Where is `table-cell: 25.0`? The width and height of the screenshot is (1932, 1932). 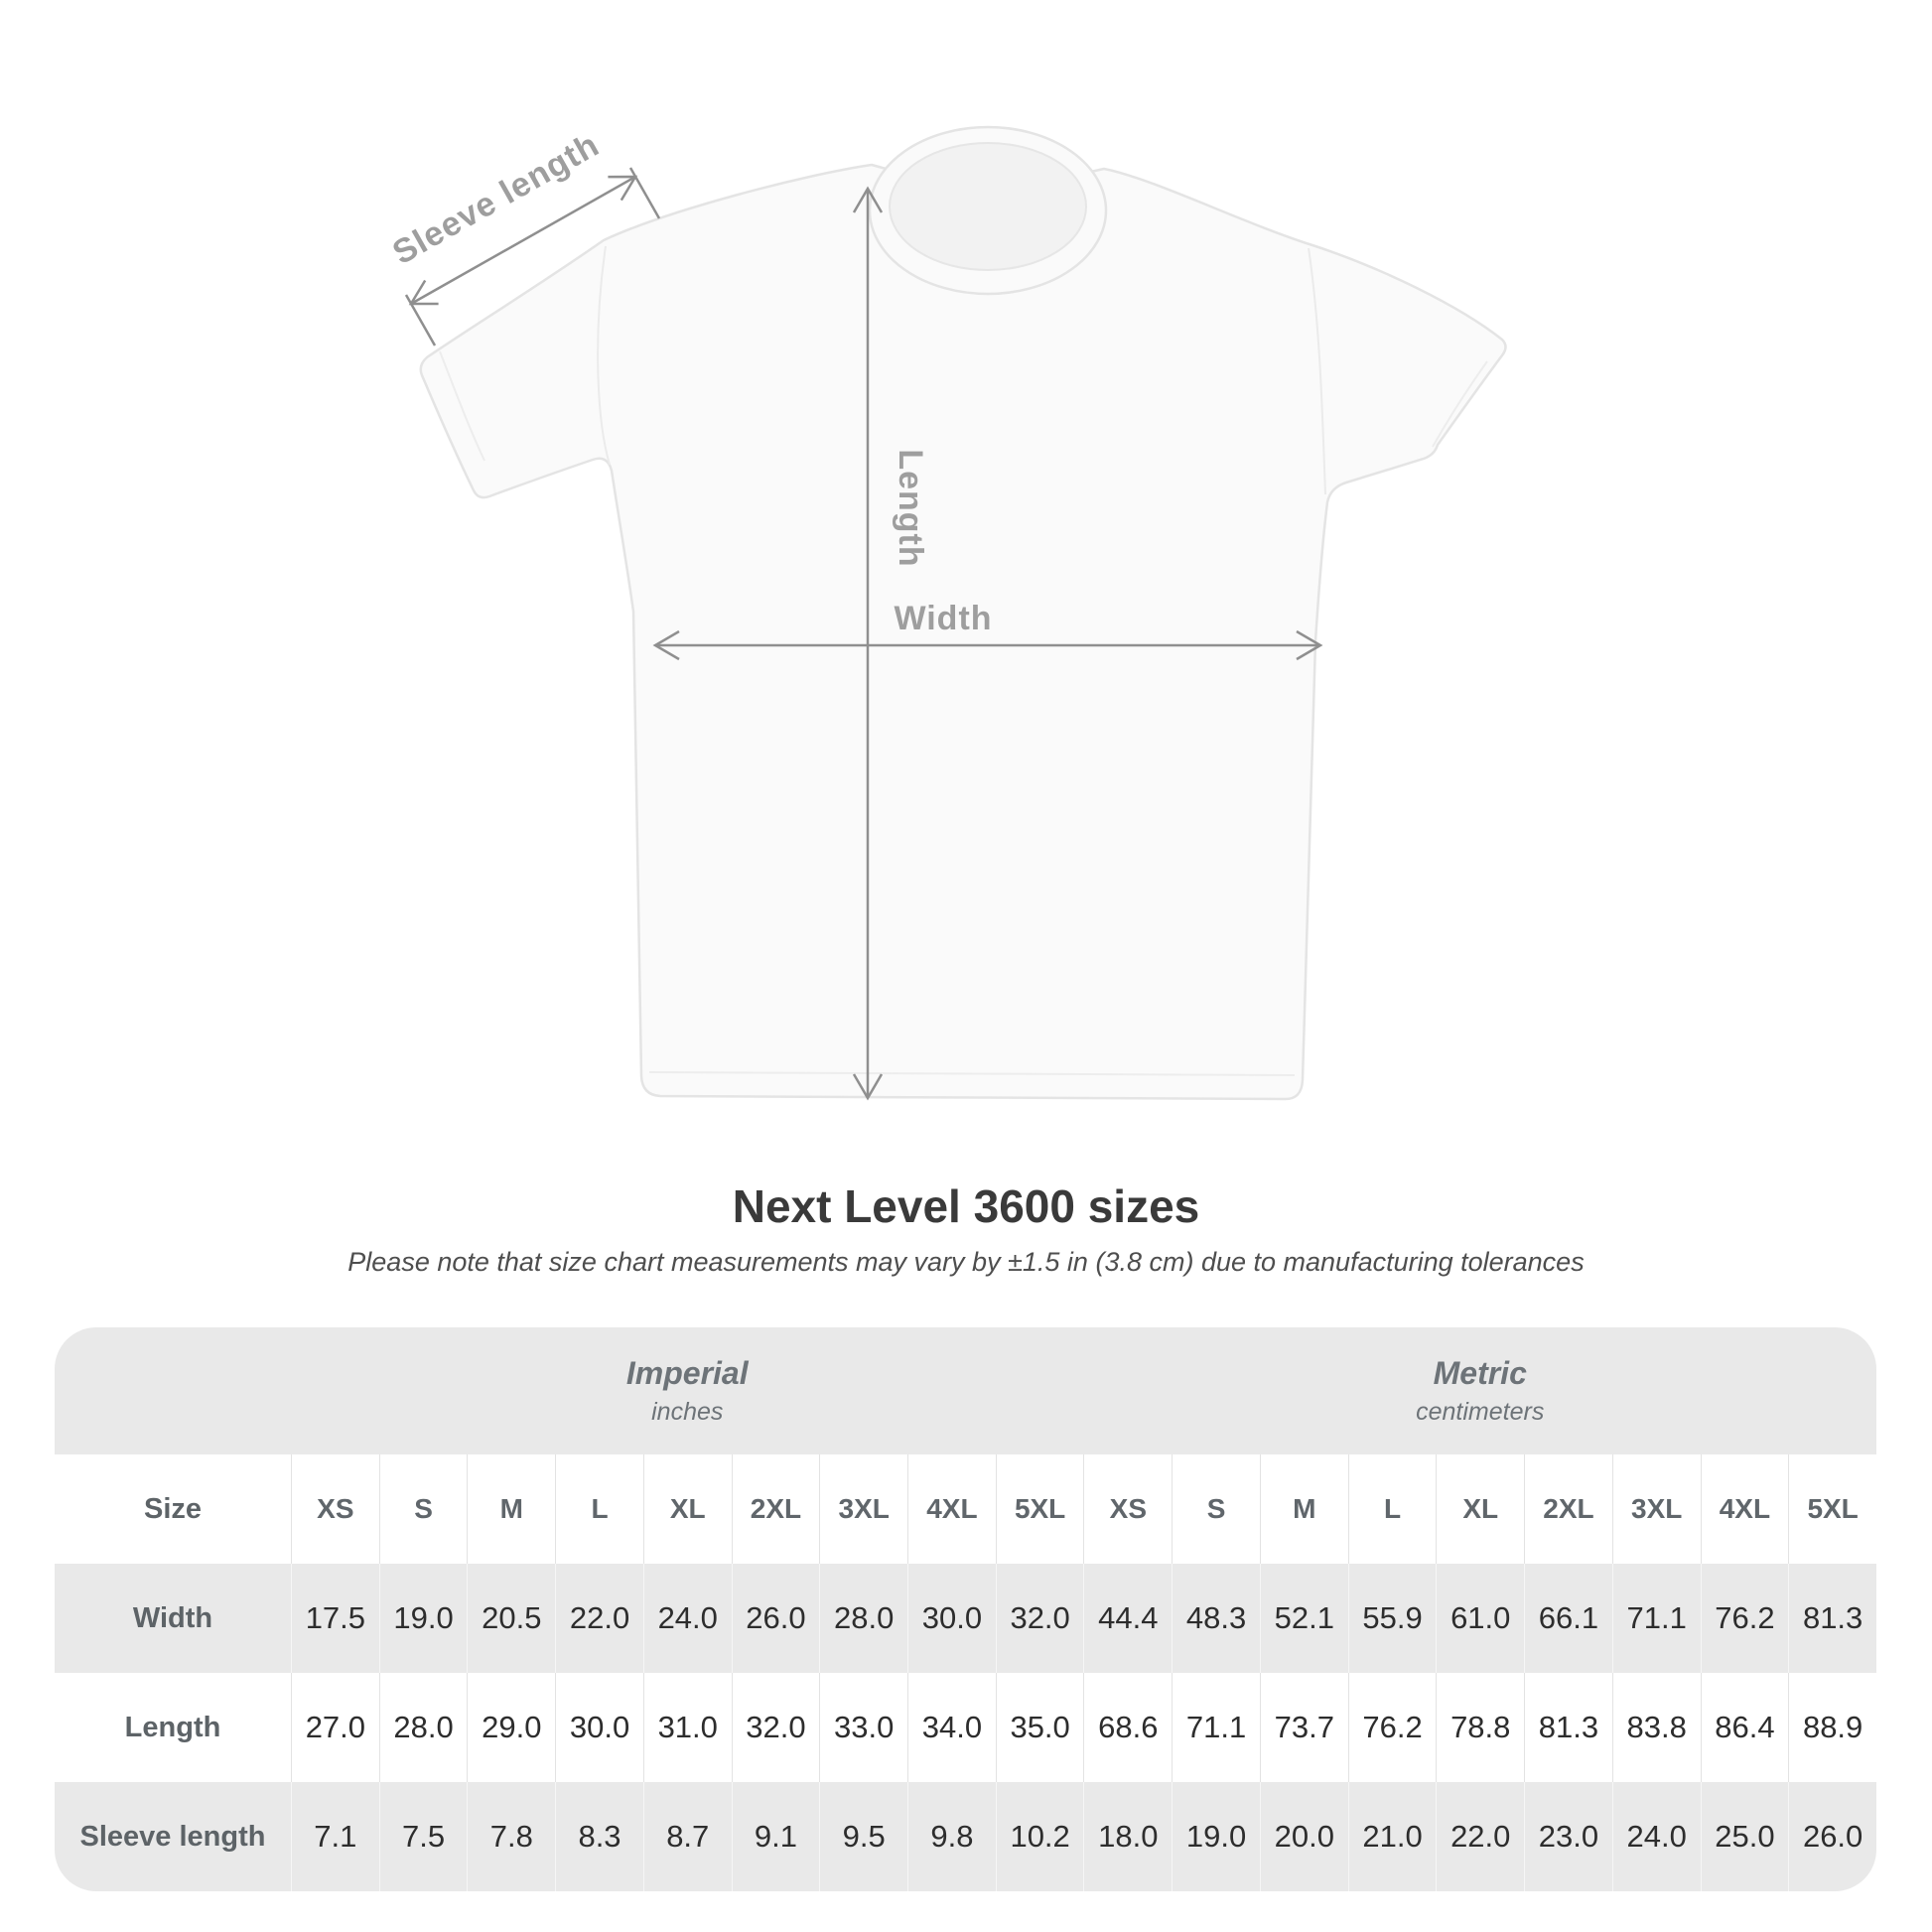 table-cell: 25.0 is located at coordinates (1745, 1836).